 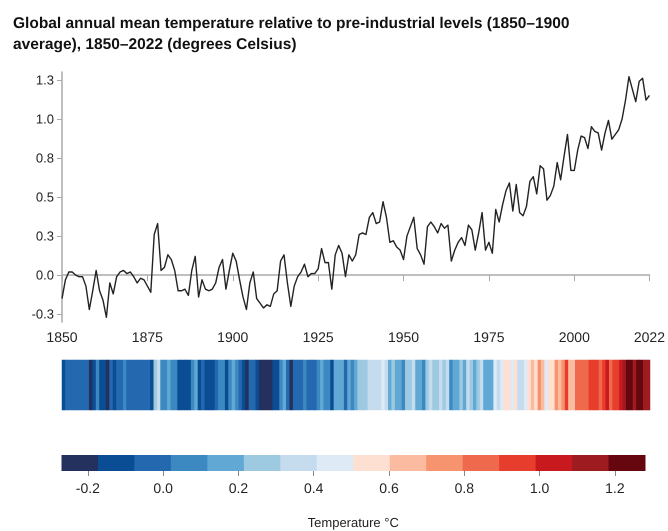 What do you see at coordinates (43, 314) in the screenshot?
I see `y-tick-label: -0.3` at bounding box center [43, 314].